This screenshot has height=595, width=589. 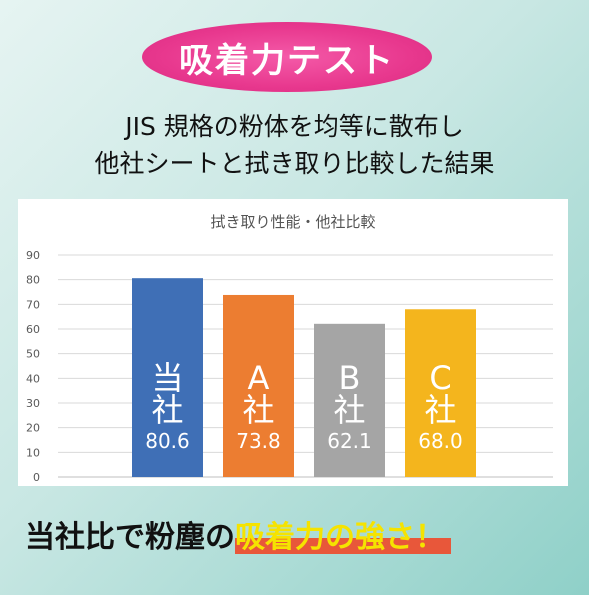 I want to click on bar-label-name: C, so click(x=440, y=378).